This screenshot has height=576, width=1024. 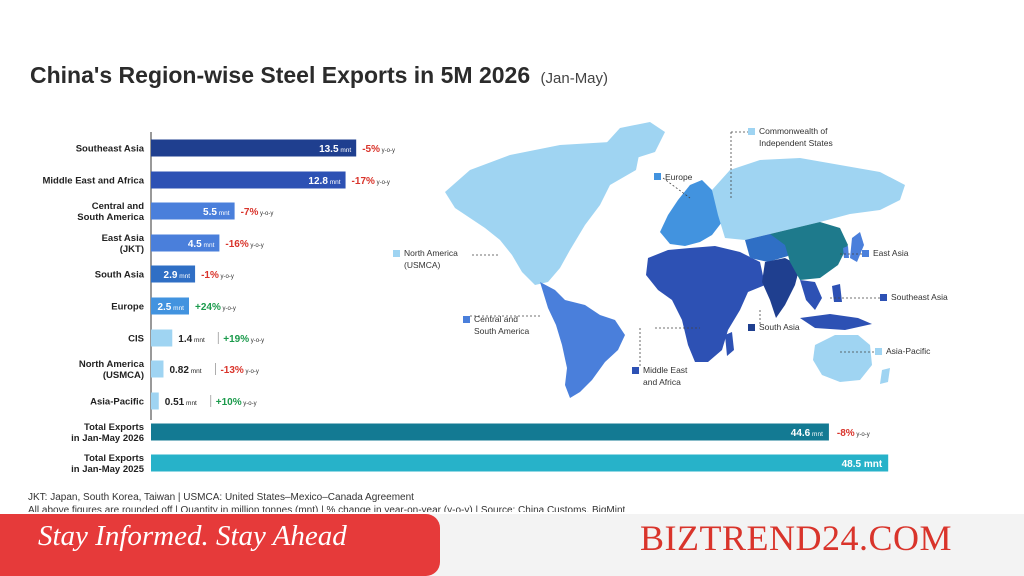 I want to click on marker-asia-pacific, so click(x=878, y=351).